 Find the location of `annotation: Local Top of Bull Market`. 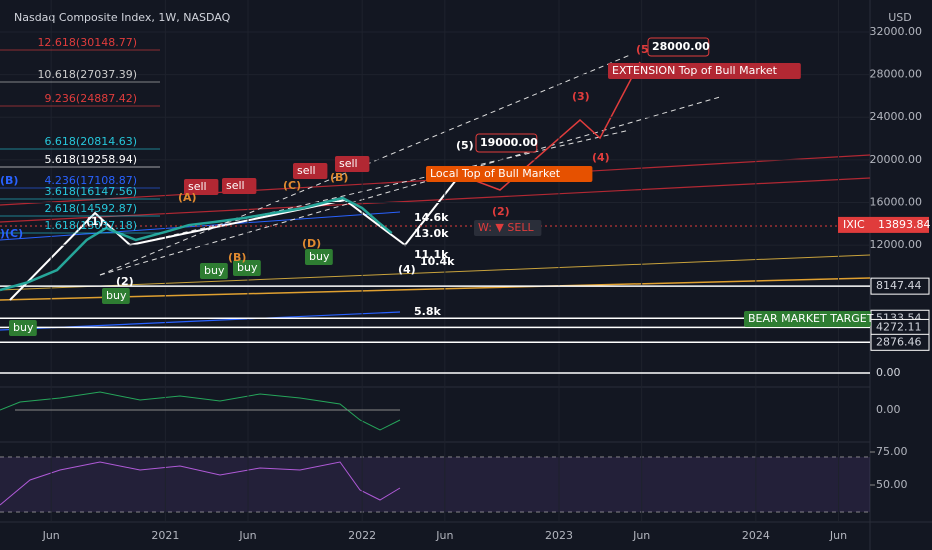

annotation: Local Top of Bull Market is located at coordinates (495, 173).